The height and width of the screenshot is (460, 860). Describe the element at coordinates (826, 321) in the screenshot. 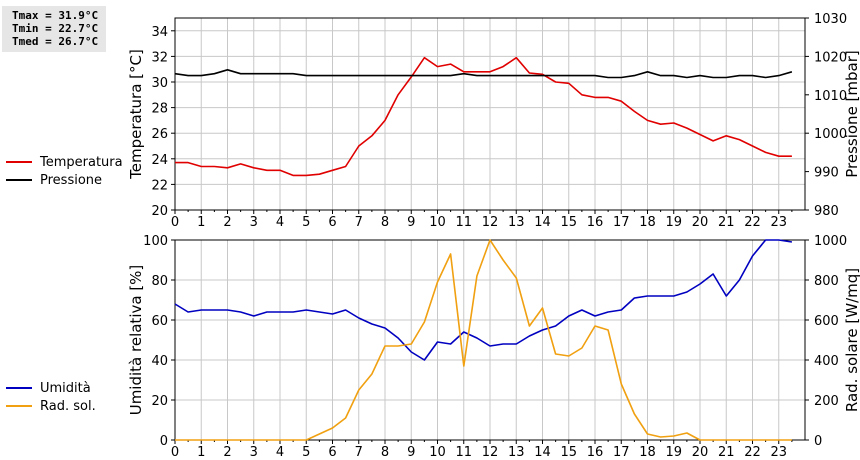

I see `y-right-tick-label: 600` at that location.